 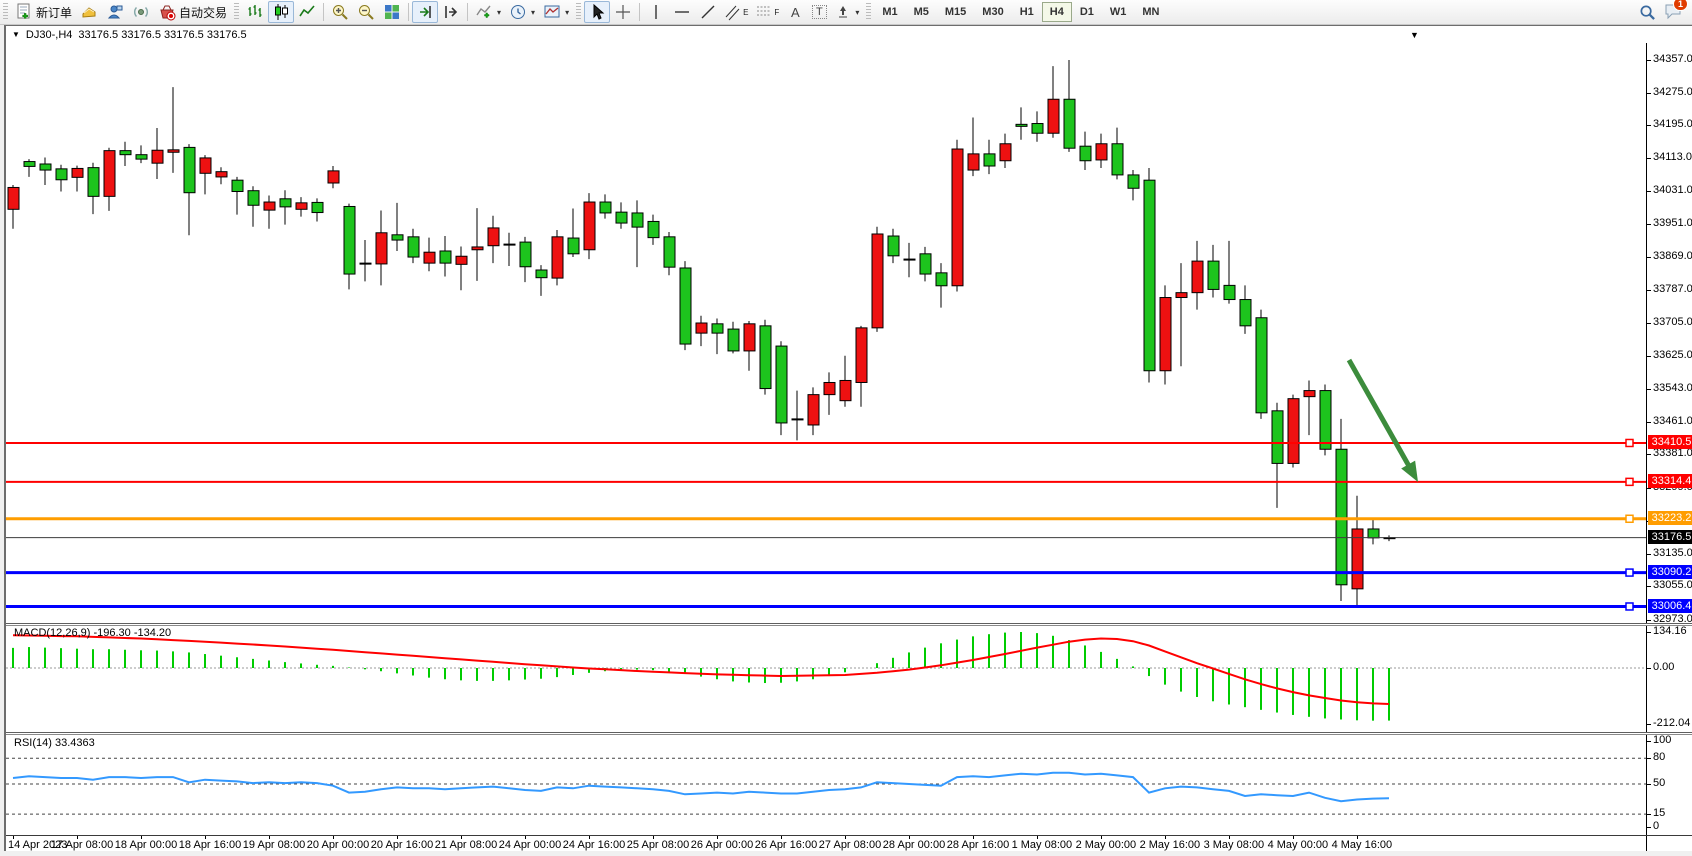 I want to click on clock-icon, so click(x=518, y=12).